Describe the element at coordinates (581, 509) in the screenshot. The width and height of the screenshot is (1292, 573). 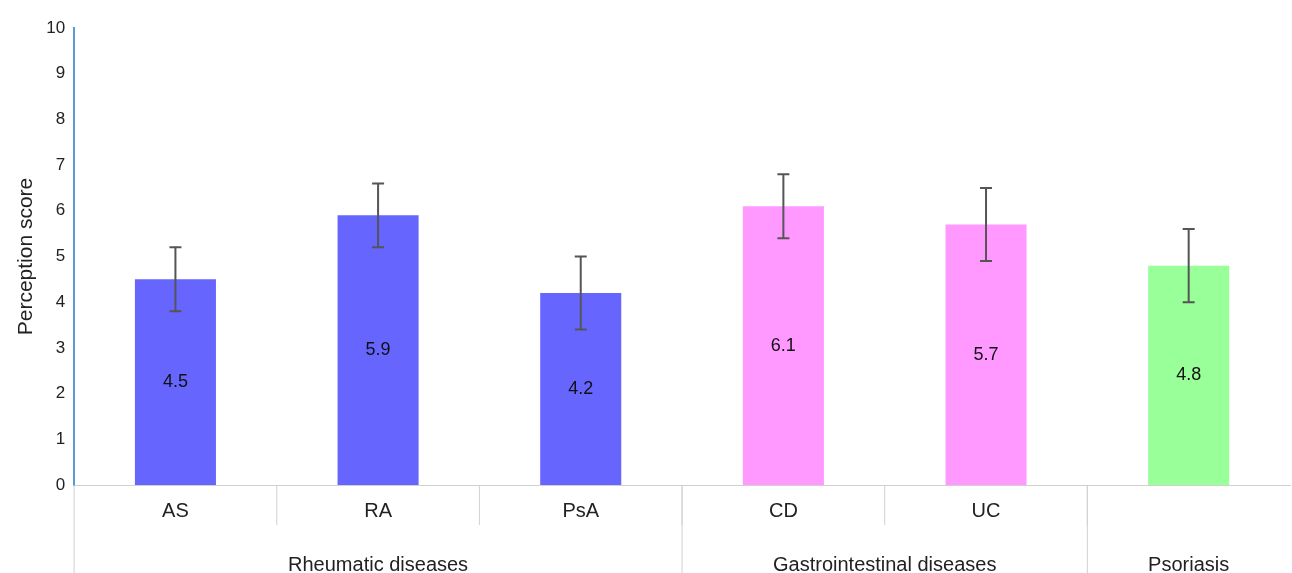
I see `x-tick-label: PsA` at that location.